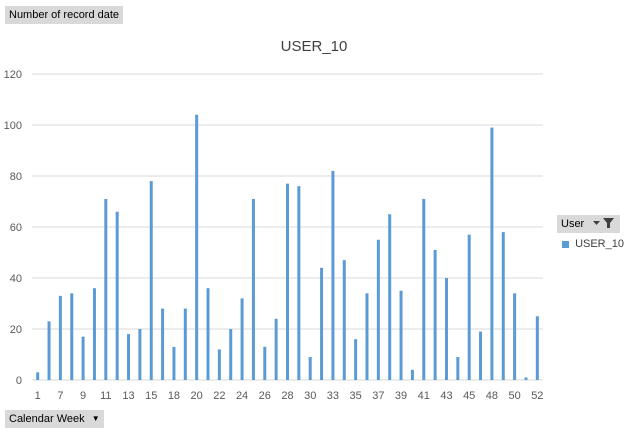 The width and height of the screenshot is (628, 434). I want to click on value-field-label: Number of record date, so click(64, 15).